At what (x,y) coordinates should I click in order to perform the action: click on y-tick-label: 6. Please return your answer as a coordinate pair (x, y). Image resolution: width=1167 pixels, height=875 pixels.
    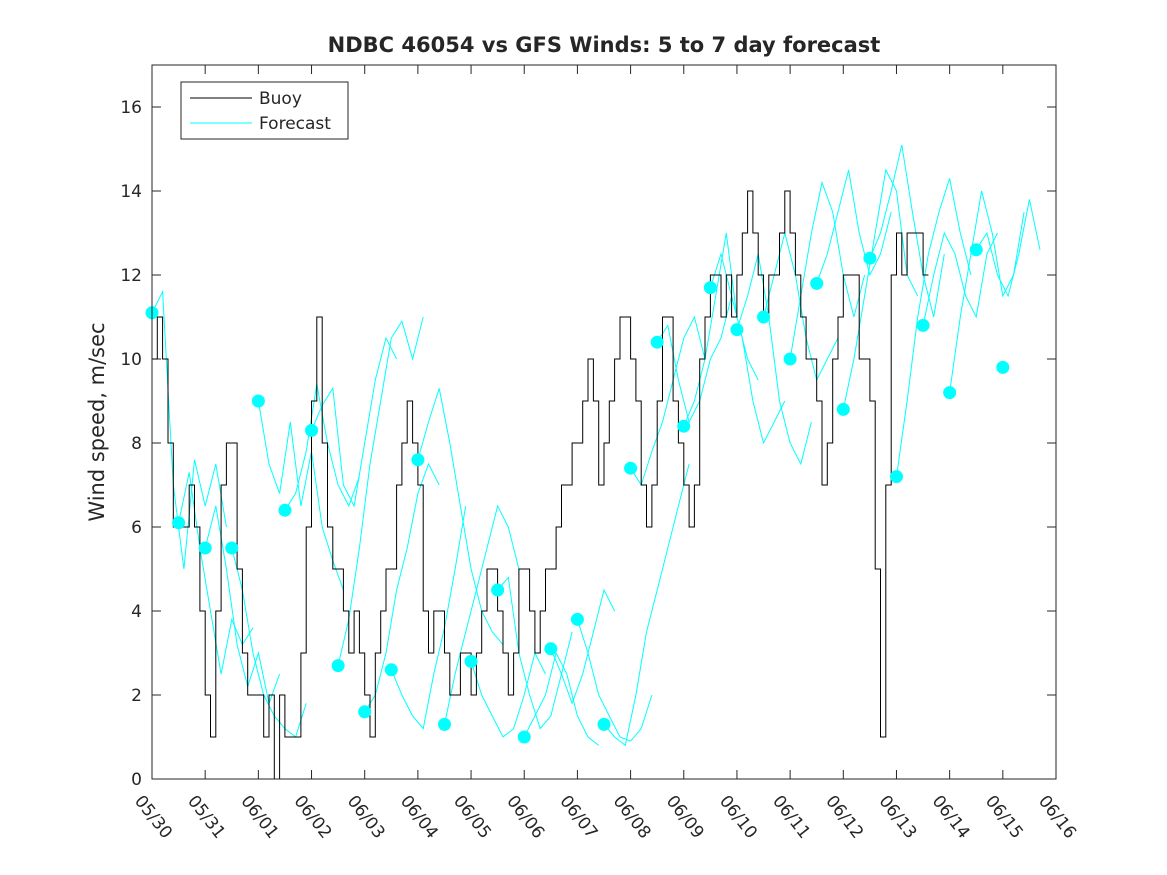
    Looking at the image, I should click on (136, 528).